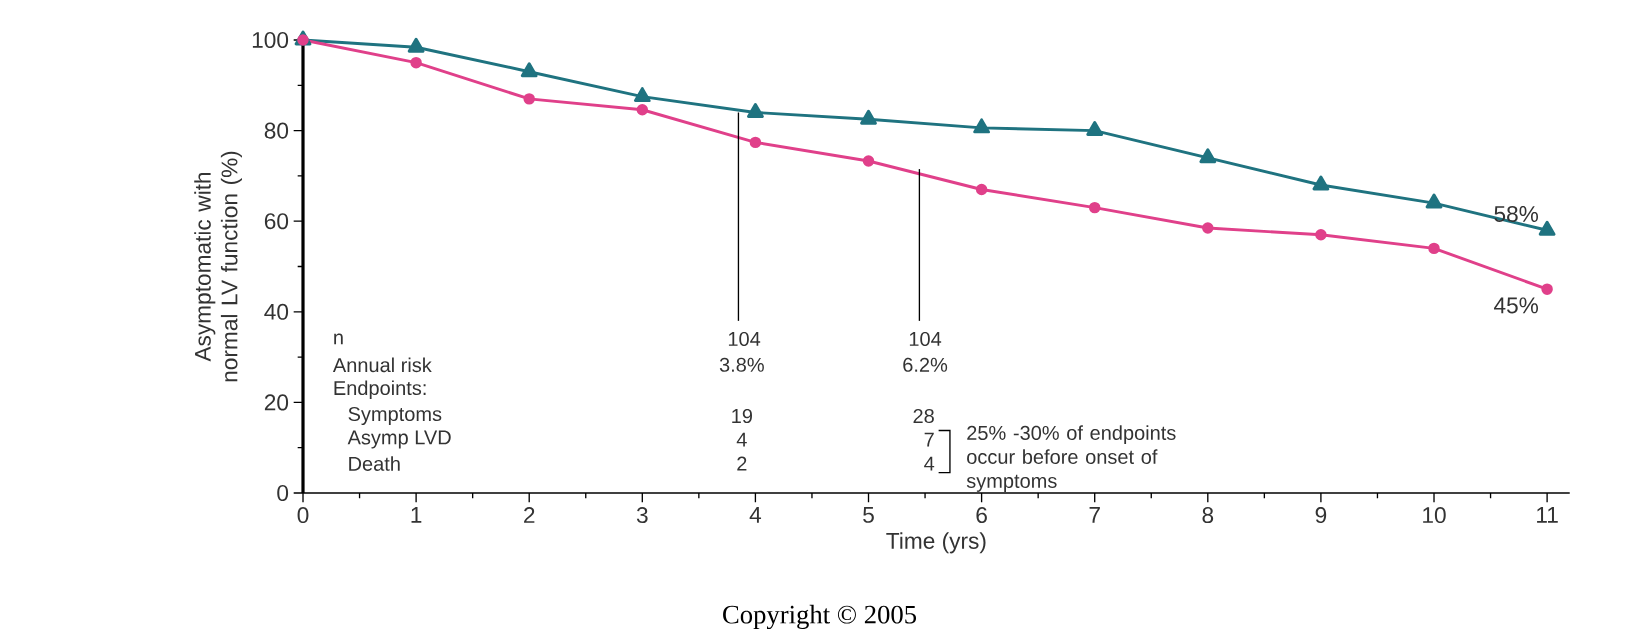  Describe the element at coordinates (642, 515) in the screenshot. I see `x-tick-label: 3` at that location.